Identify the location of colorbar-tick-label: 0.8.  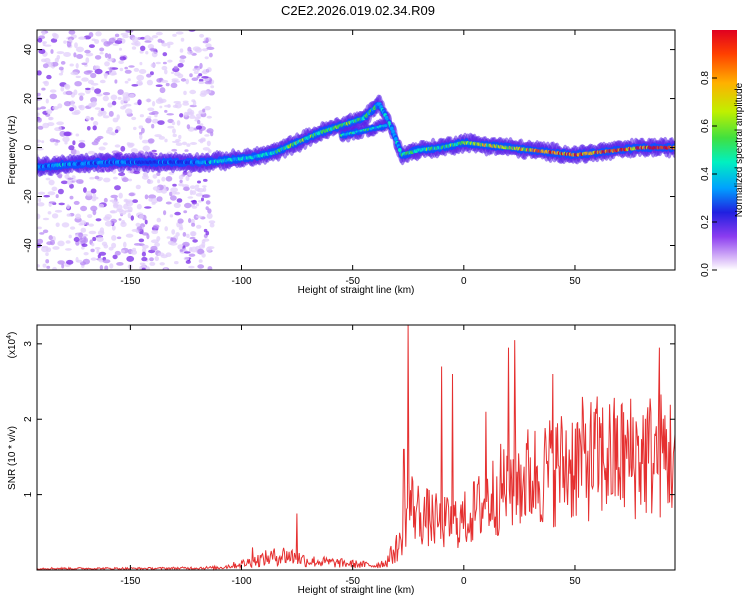
(705, 78).